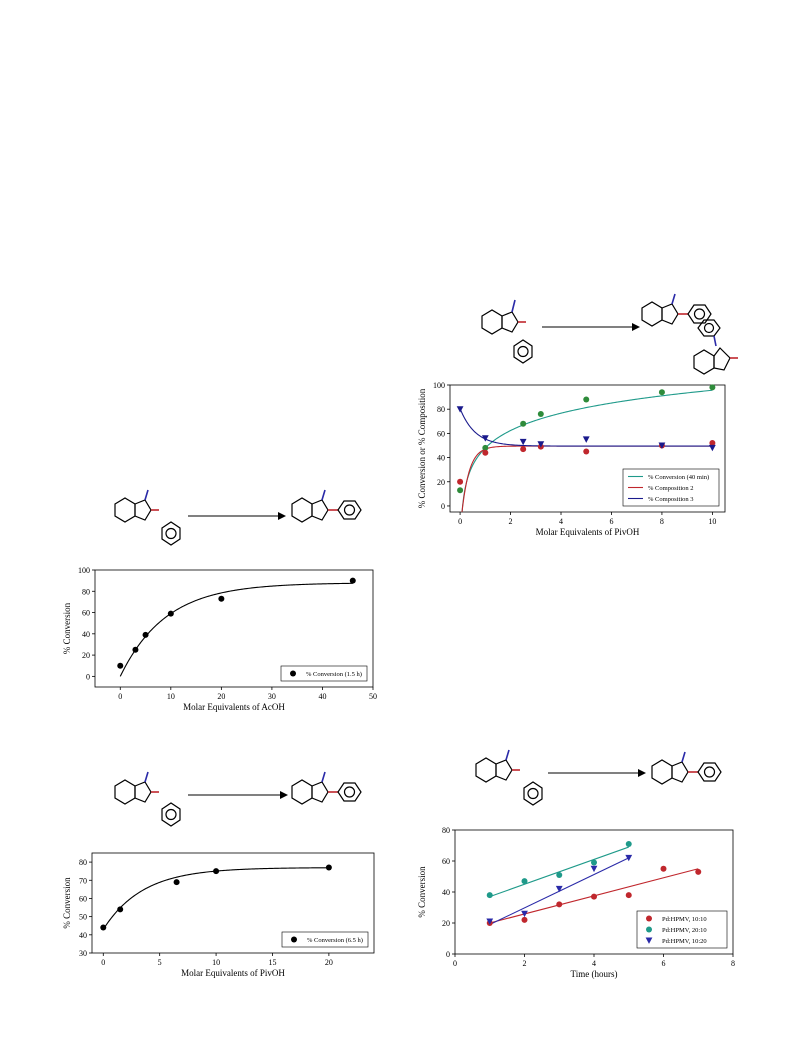 The width and height of the screenshot is (793, 1057). What do you see at coordinates (83, 917) in the screenshot?
I see `y-tick-label: 50` at bounding box center [83, 917].